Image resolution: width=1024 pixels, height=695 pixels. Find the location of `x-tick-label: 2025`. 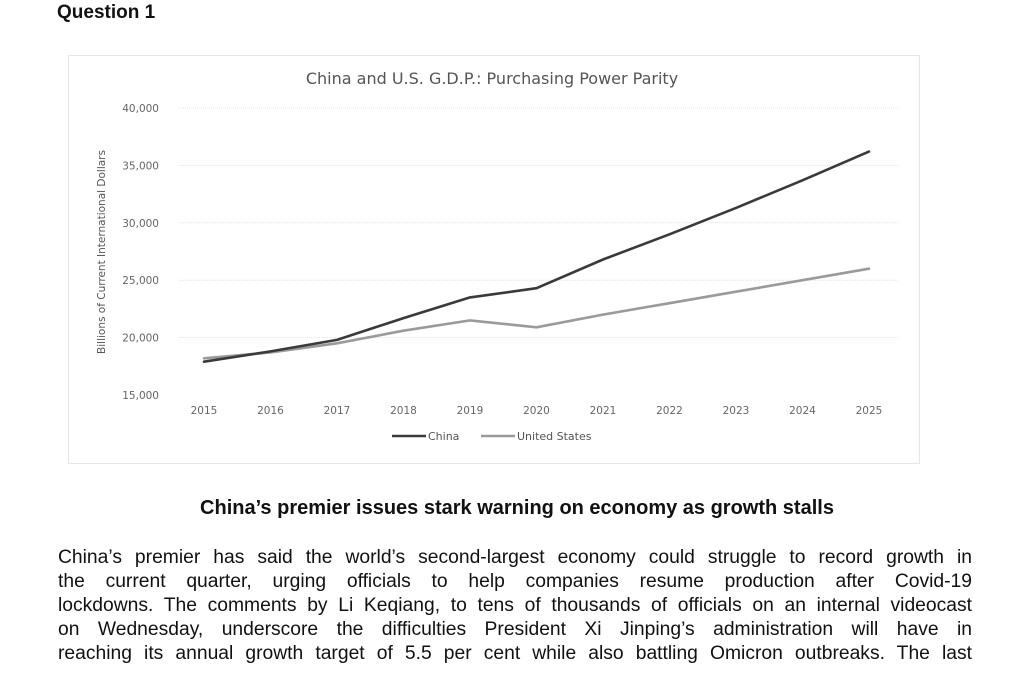

x-tick-label: 2025 is located at coordinates (869, 411).